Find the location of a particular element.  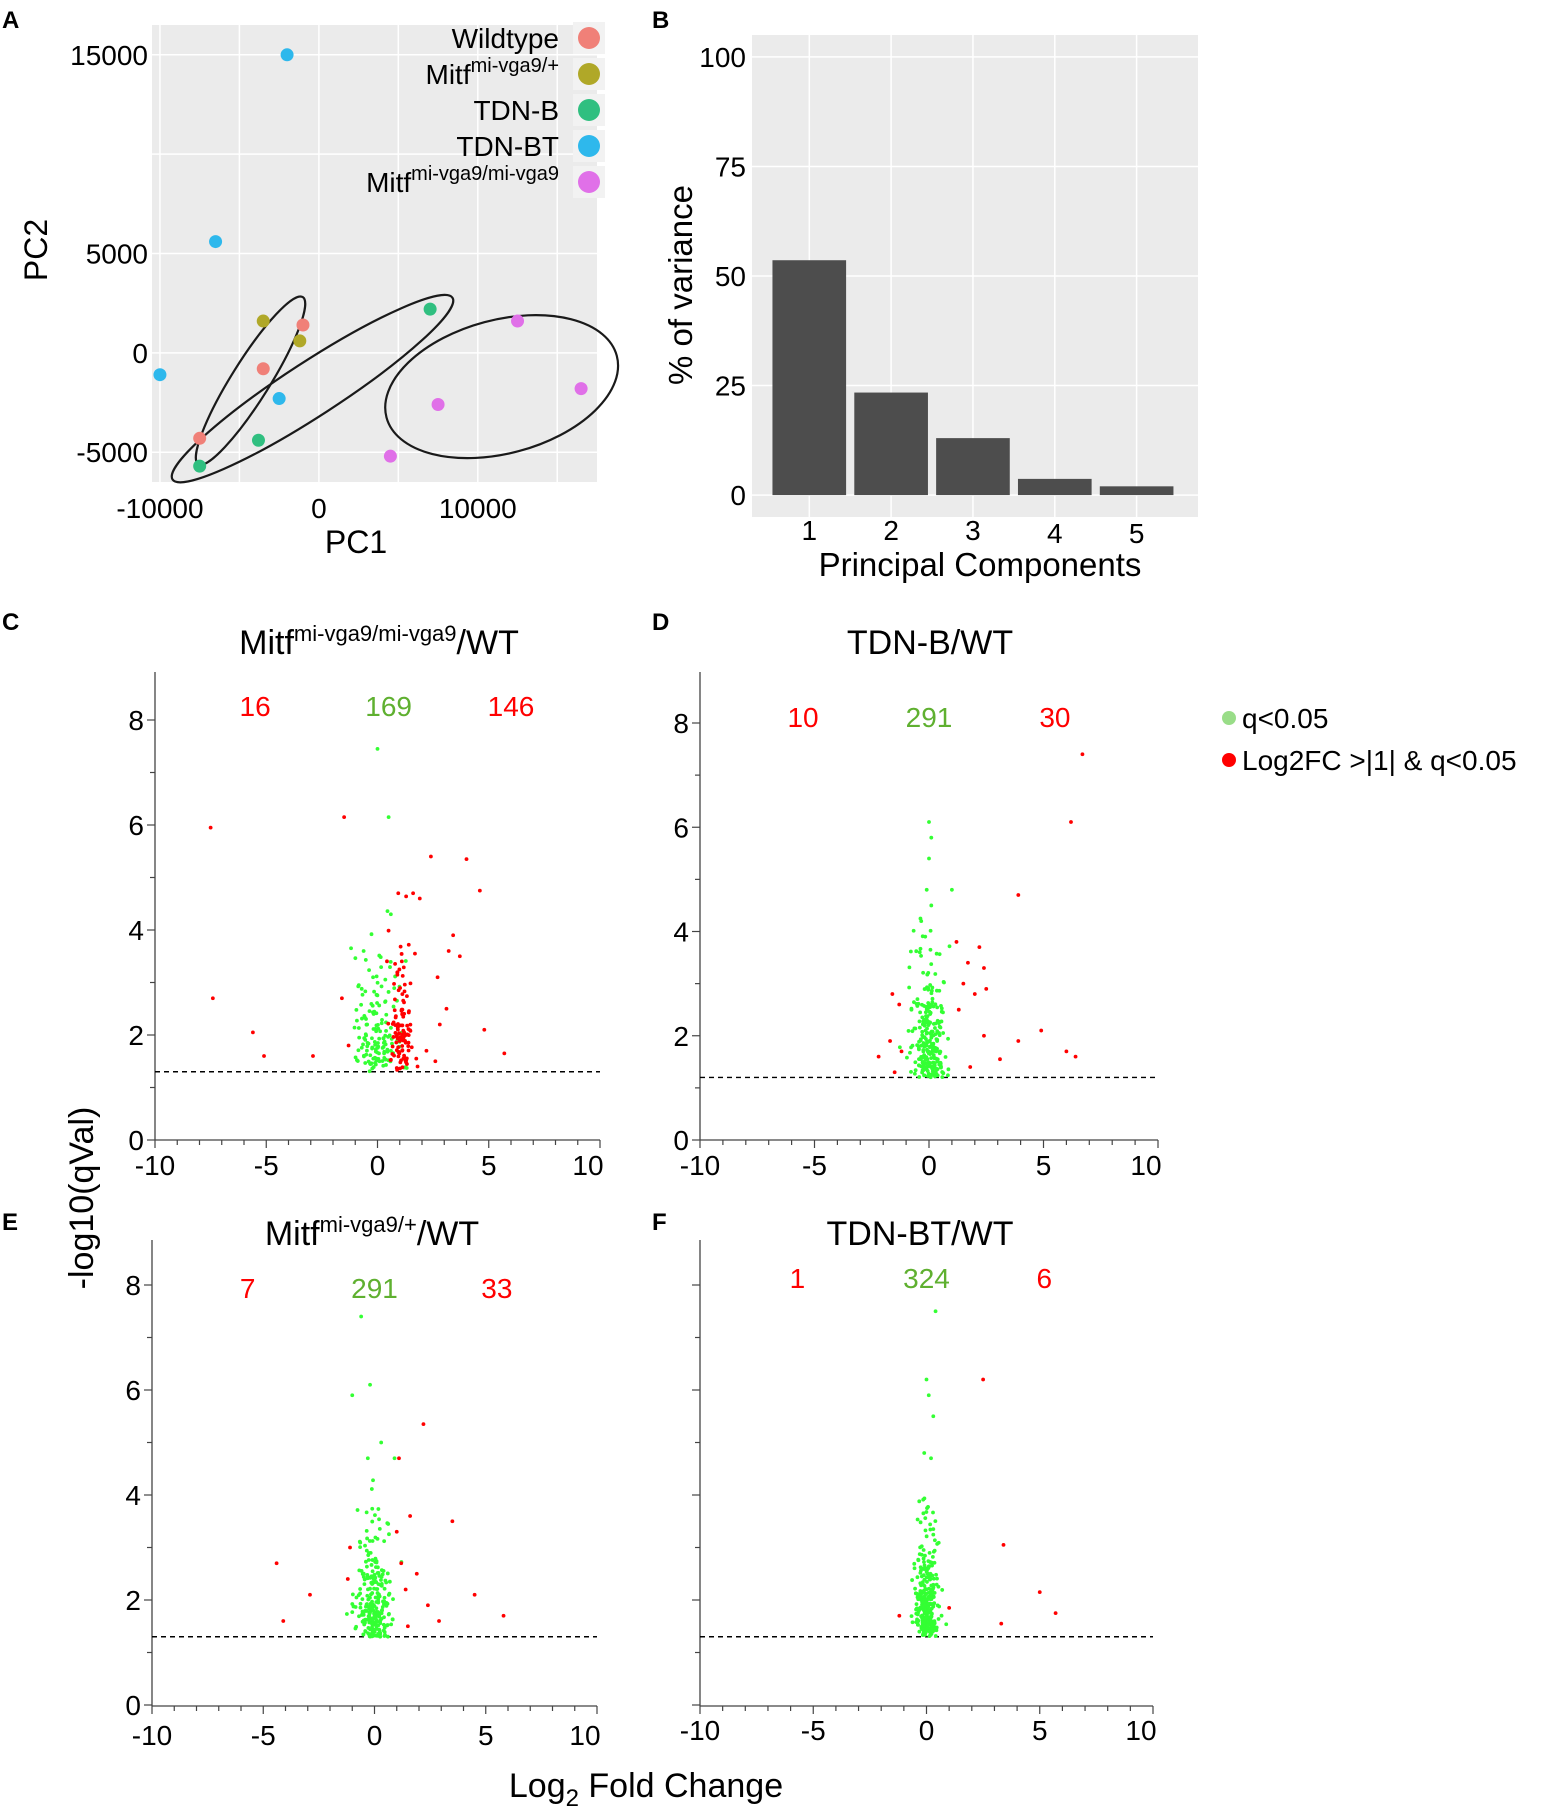

volcano-title-main: Mitf is located at coordinates (292, 1234).